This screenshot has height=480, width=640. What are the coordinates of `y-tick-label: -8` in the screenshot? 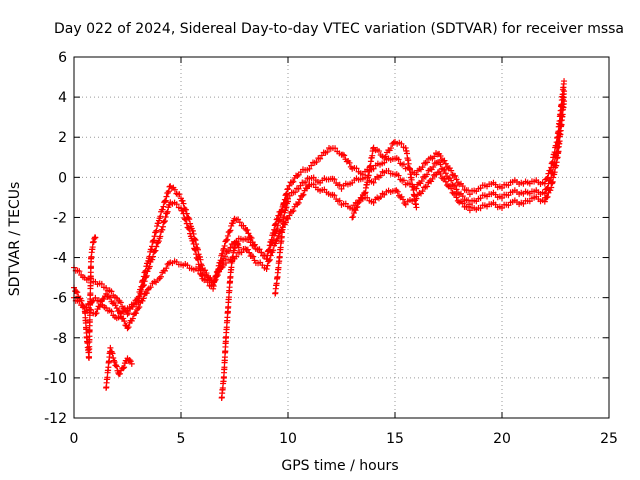 It's located at (60, 339).